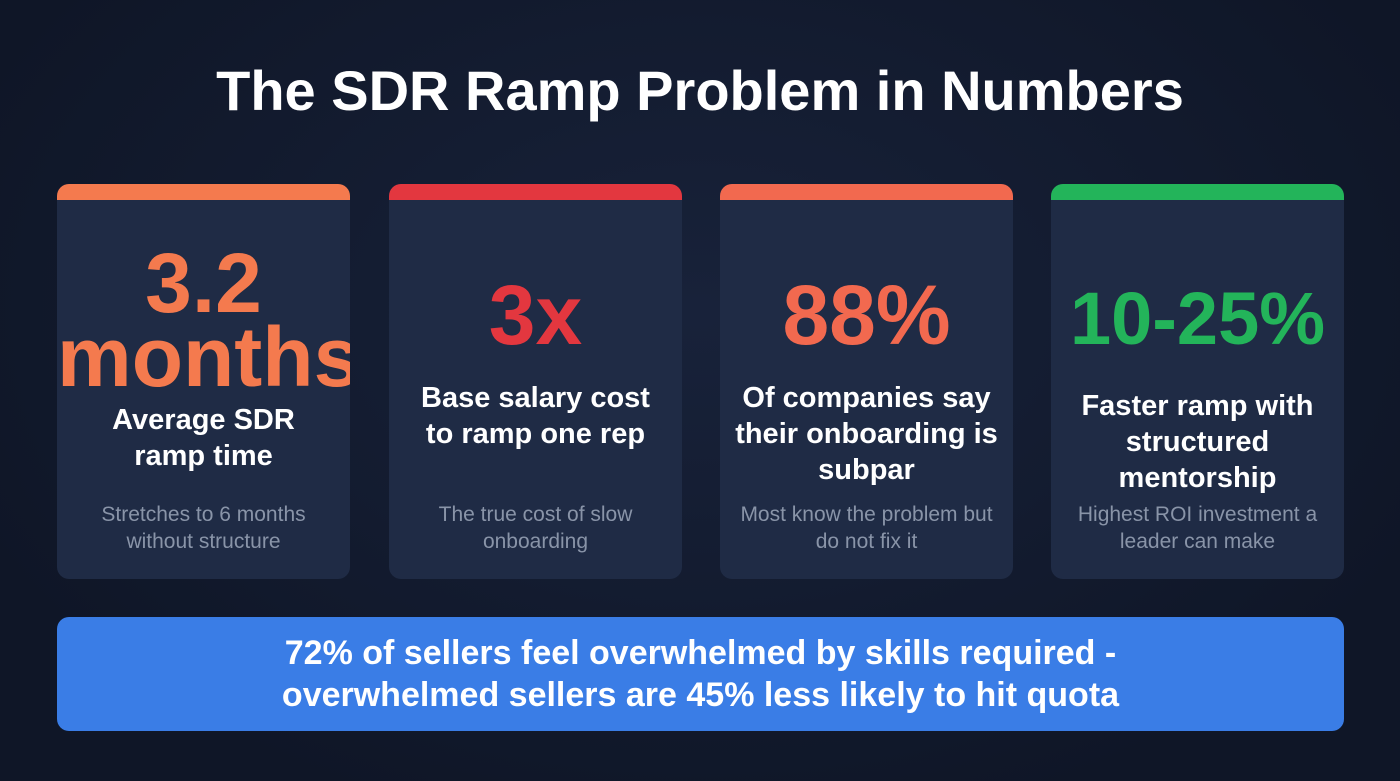 This screenshot has width=1400, height=781. Describe the element at coordinates (866, 528) in the screenshot. I see `stat-subtext: Most know the problem but do not fix it` at that location.